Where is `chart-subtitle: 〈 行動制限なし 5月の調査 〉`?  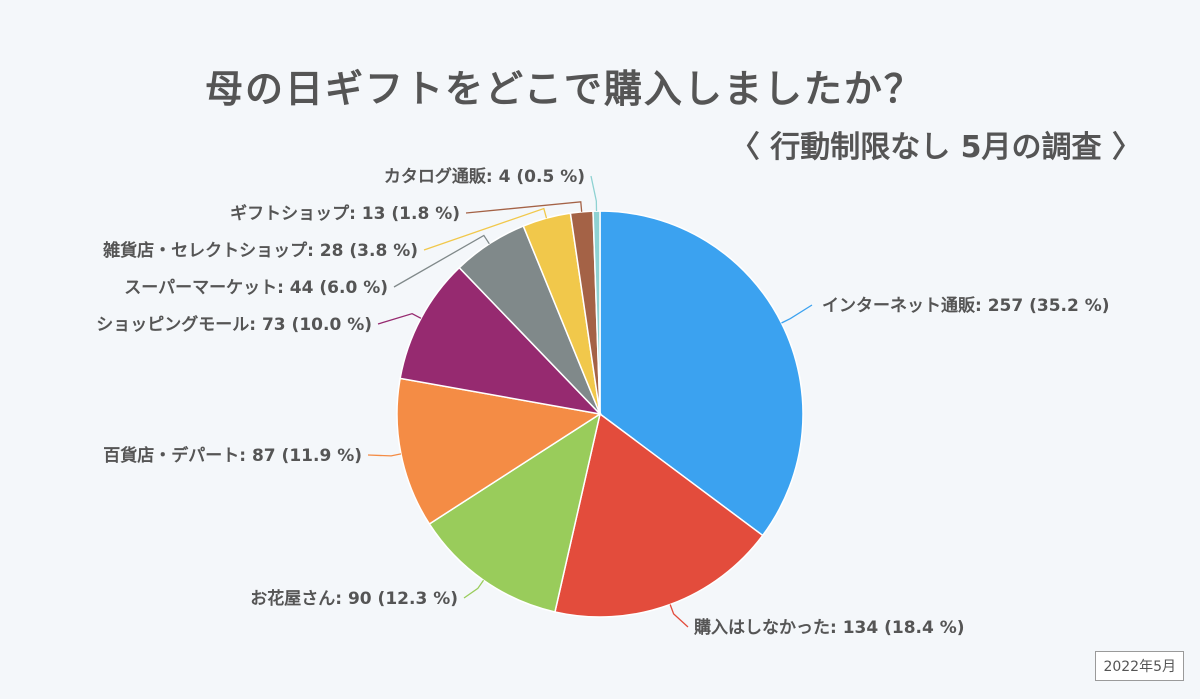 chart-subtitle: 〈 行動制限なし 5月の調査 〉 is located at coordinates (935, 147).